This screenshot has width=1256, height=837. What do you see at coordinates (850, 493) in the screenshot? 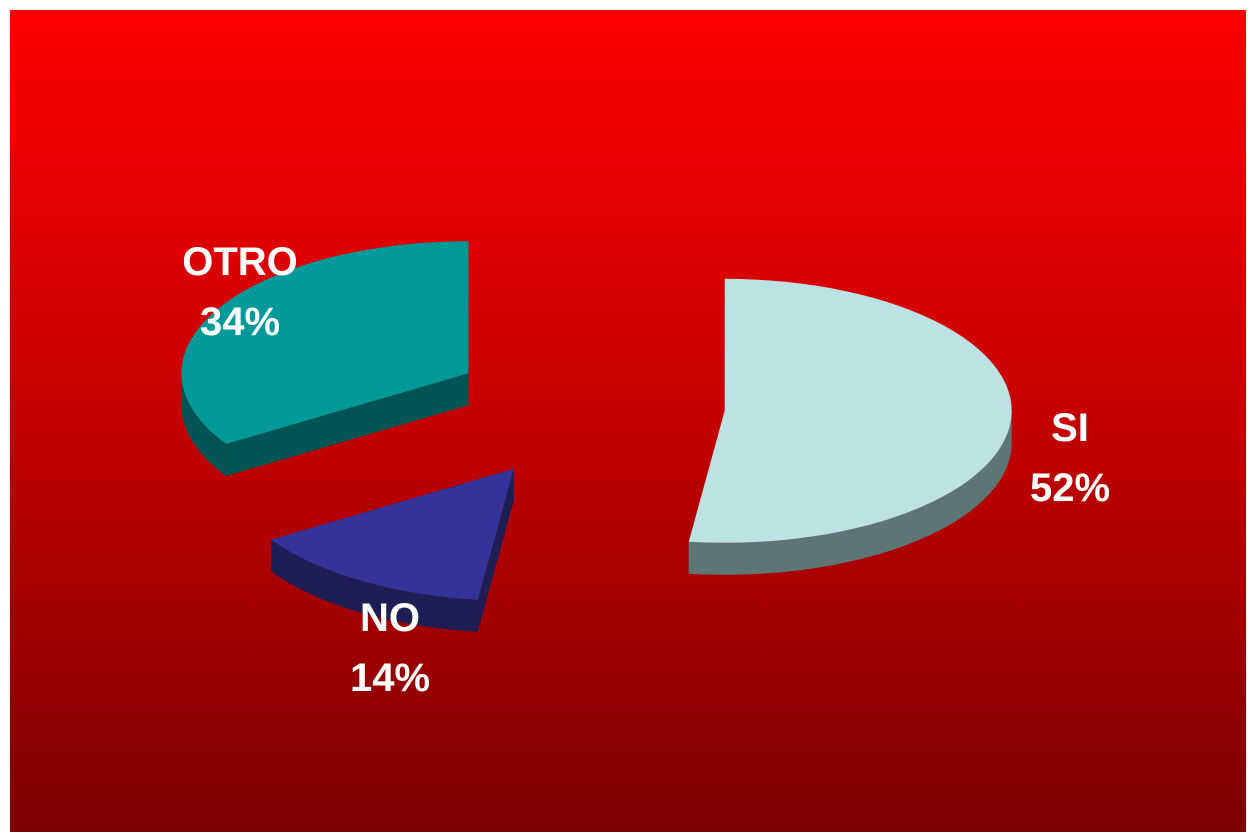
I see `slice-si-side` at bounding box center [850, 493].